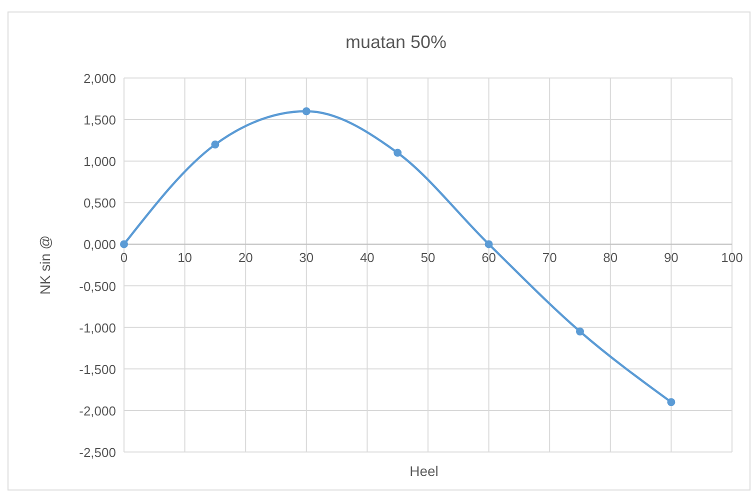  What do you see at coordinates (610, 258) in the screenshot?
I see `x-tick-label: 80` at bounding box center [610, 258].